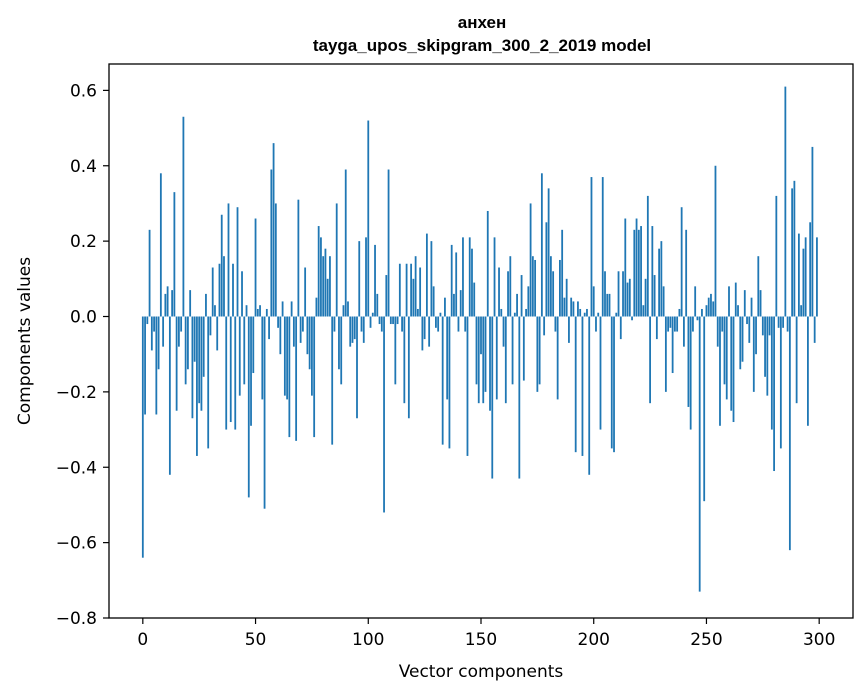  Describe the element at coordinates (142, 640) in the screenshot. I see `x-tick-label: 0` at that location.